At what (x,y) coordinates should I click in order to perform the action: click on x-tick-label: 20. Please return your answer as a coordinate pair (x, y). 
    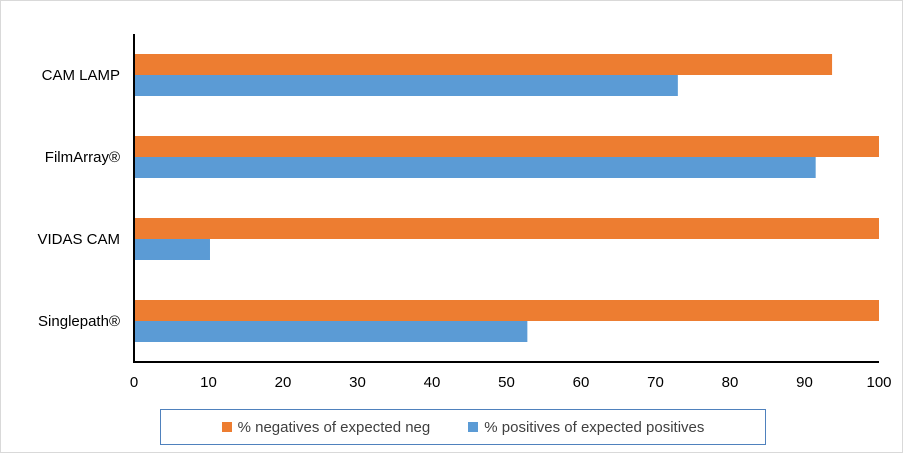
    Looking at the image, I should click on (283, 382).